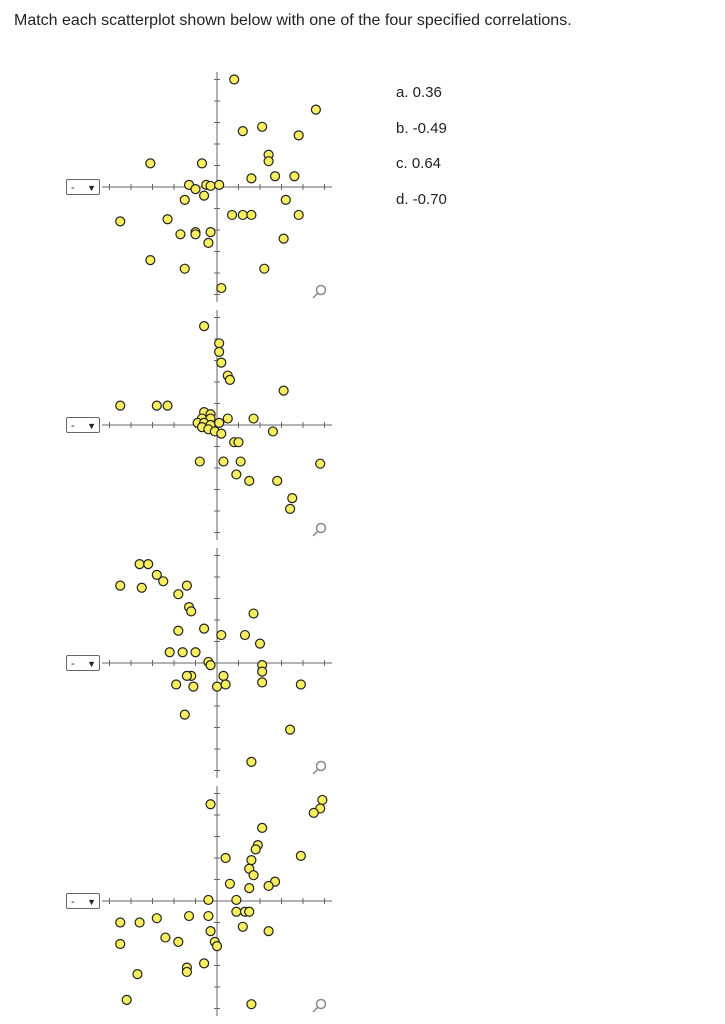  Describe the element at coordinates (419, 92) in the screenshot. I see `option-a: a. 0.36` at that location.